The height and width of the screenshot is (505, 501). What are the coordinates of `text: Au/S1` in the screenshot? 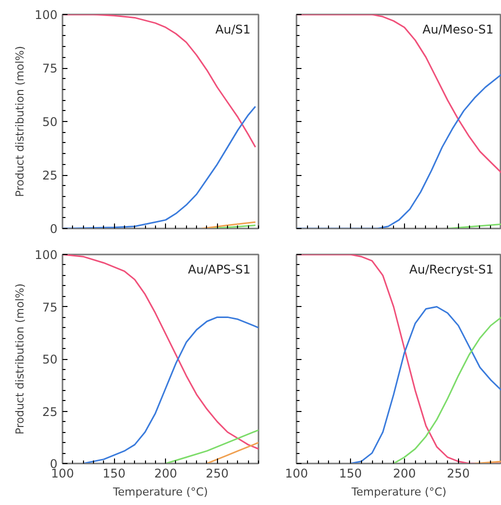 It's located at (232, 29).